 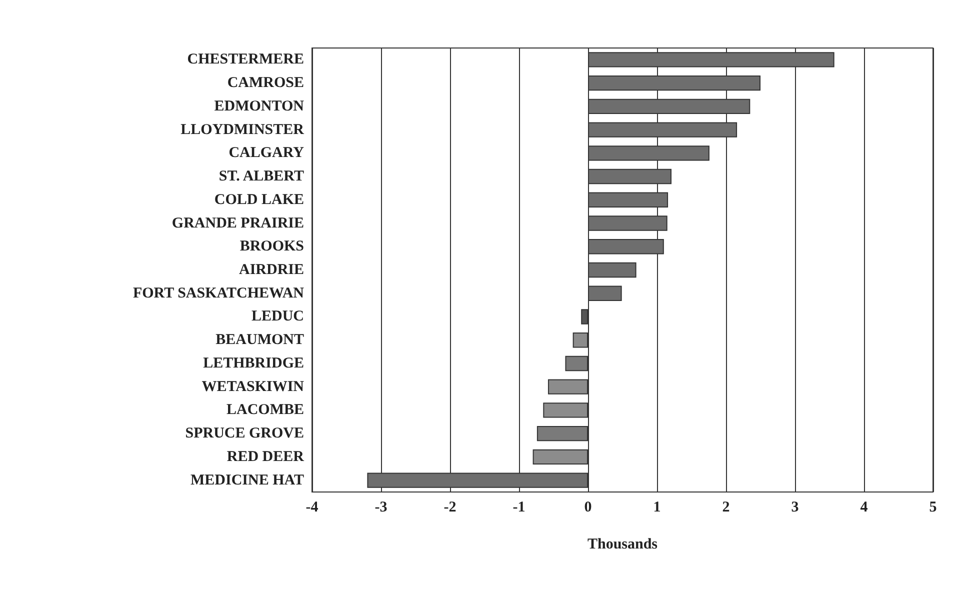 What do you see at coordinates (622, 544) in the screenshot?
I see `x-axis-title: Thousands` at bounding box center [622, 544].